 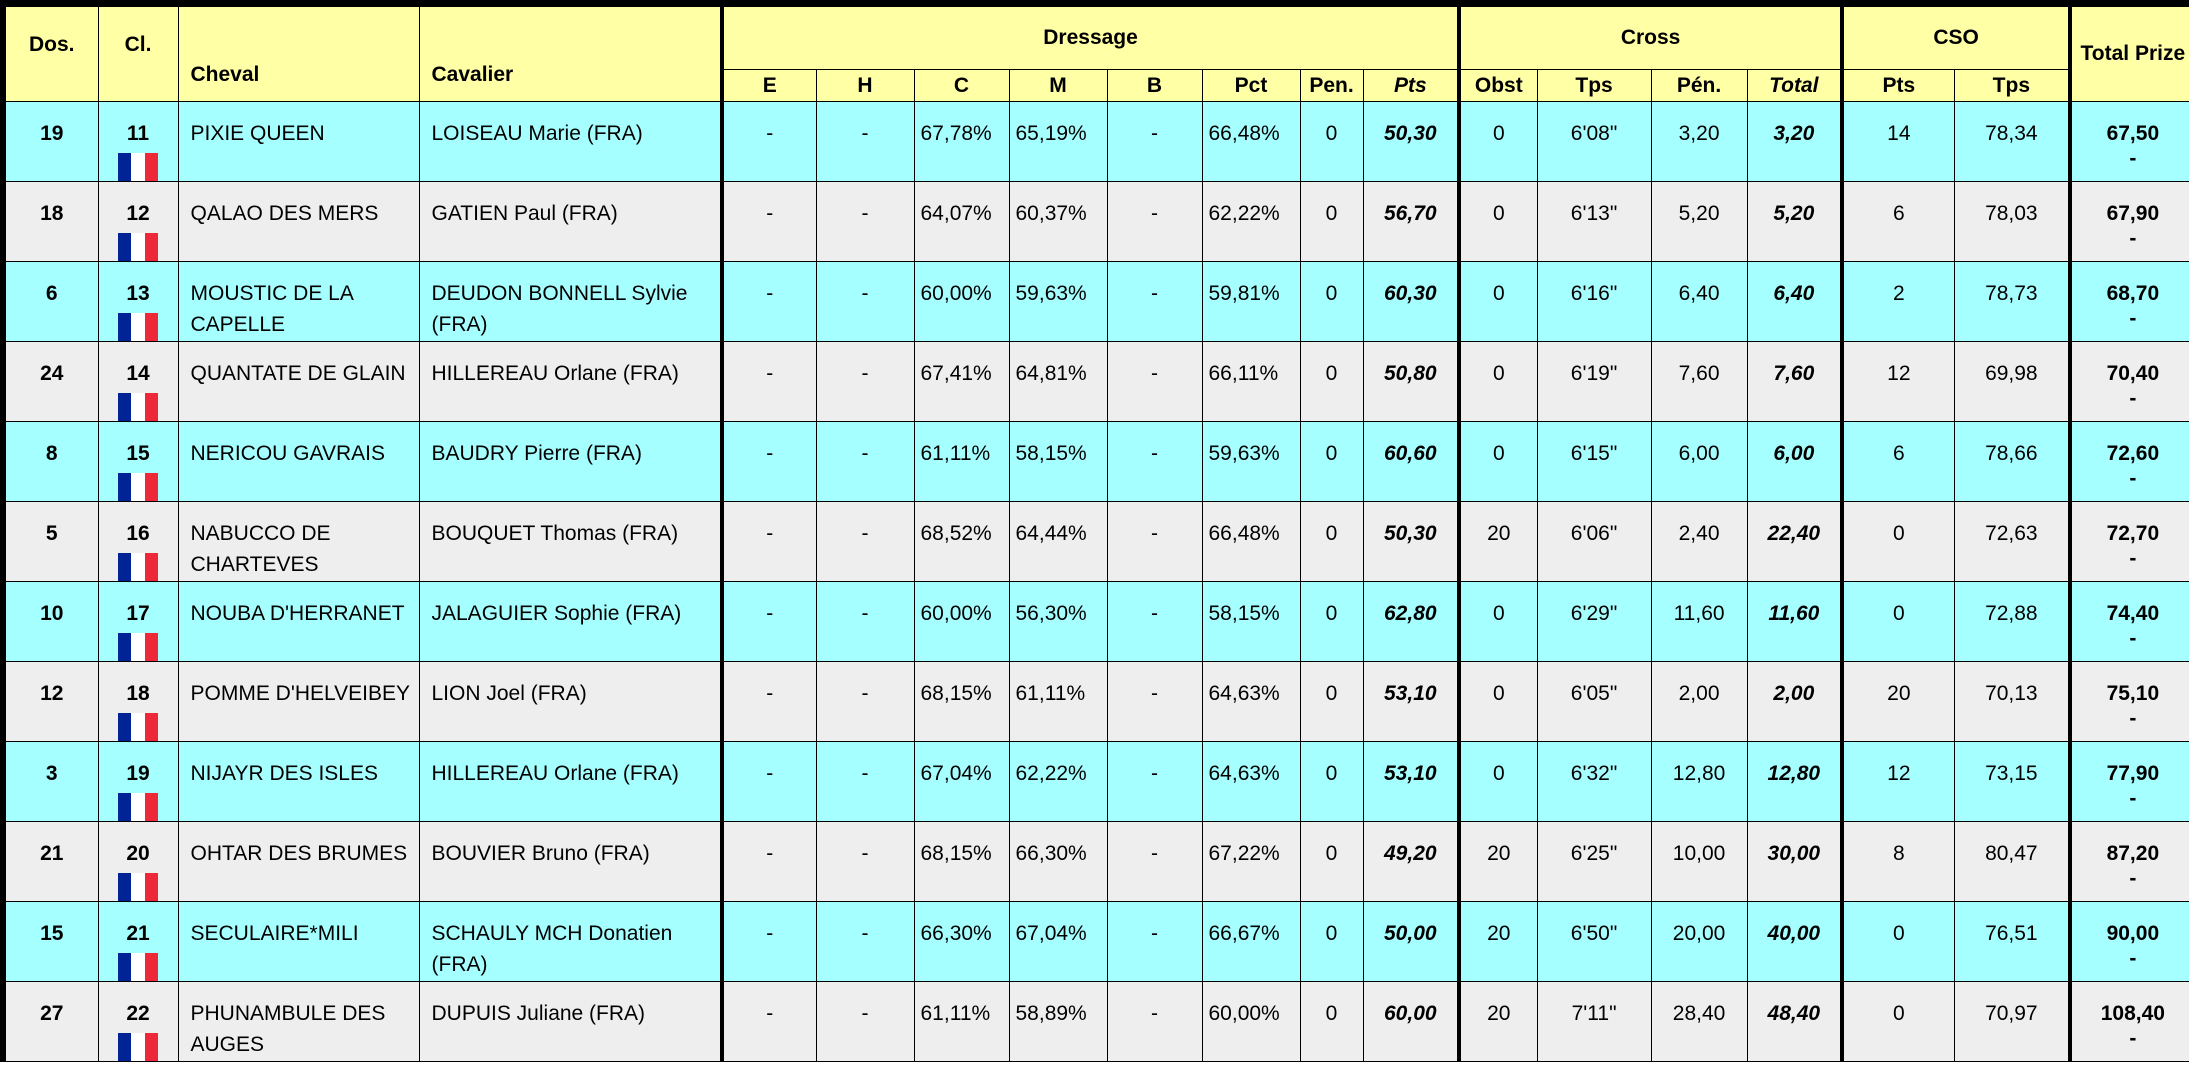 I want to click on table-cell: 72,70-, so click(x=2128, y=541).